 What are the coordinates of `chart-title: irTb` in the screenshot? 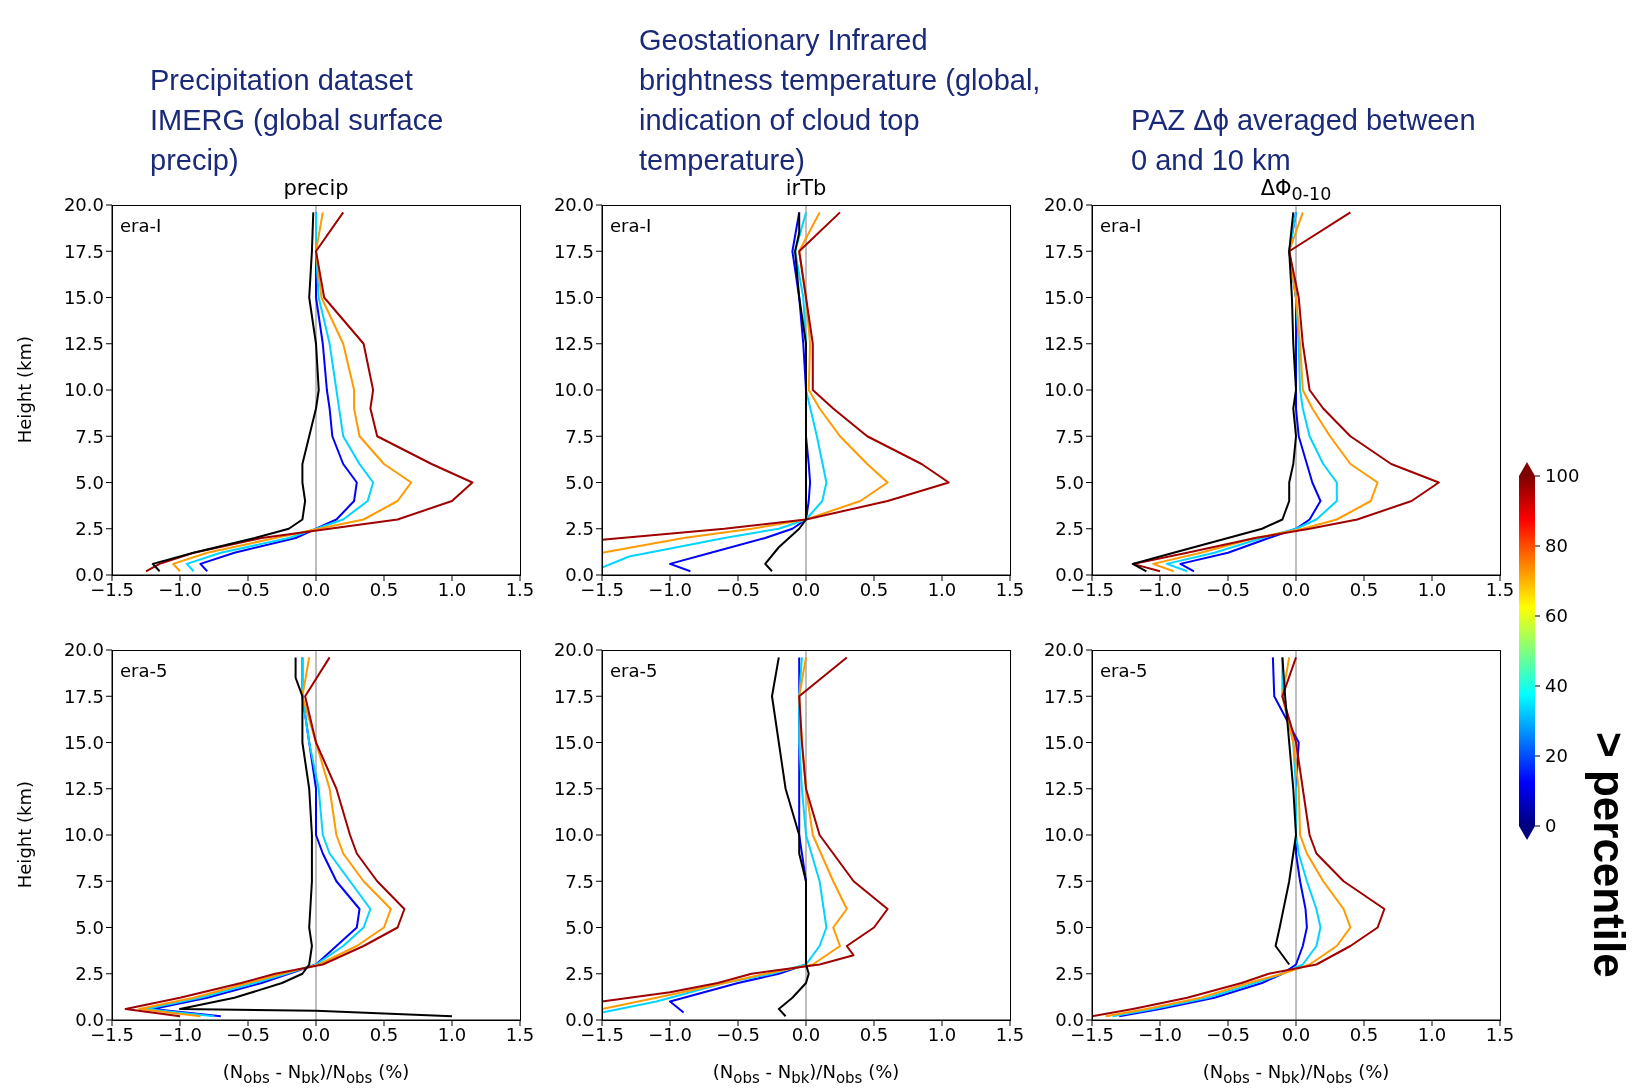 It's located at (806, 188).